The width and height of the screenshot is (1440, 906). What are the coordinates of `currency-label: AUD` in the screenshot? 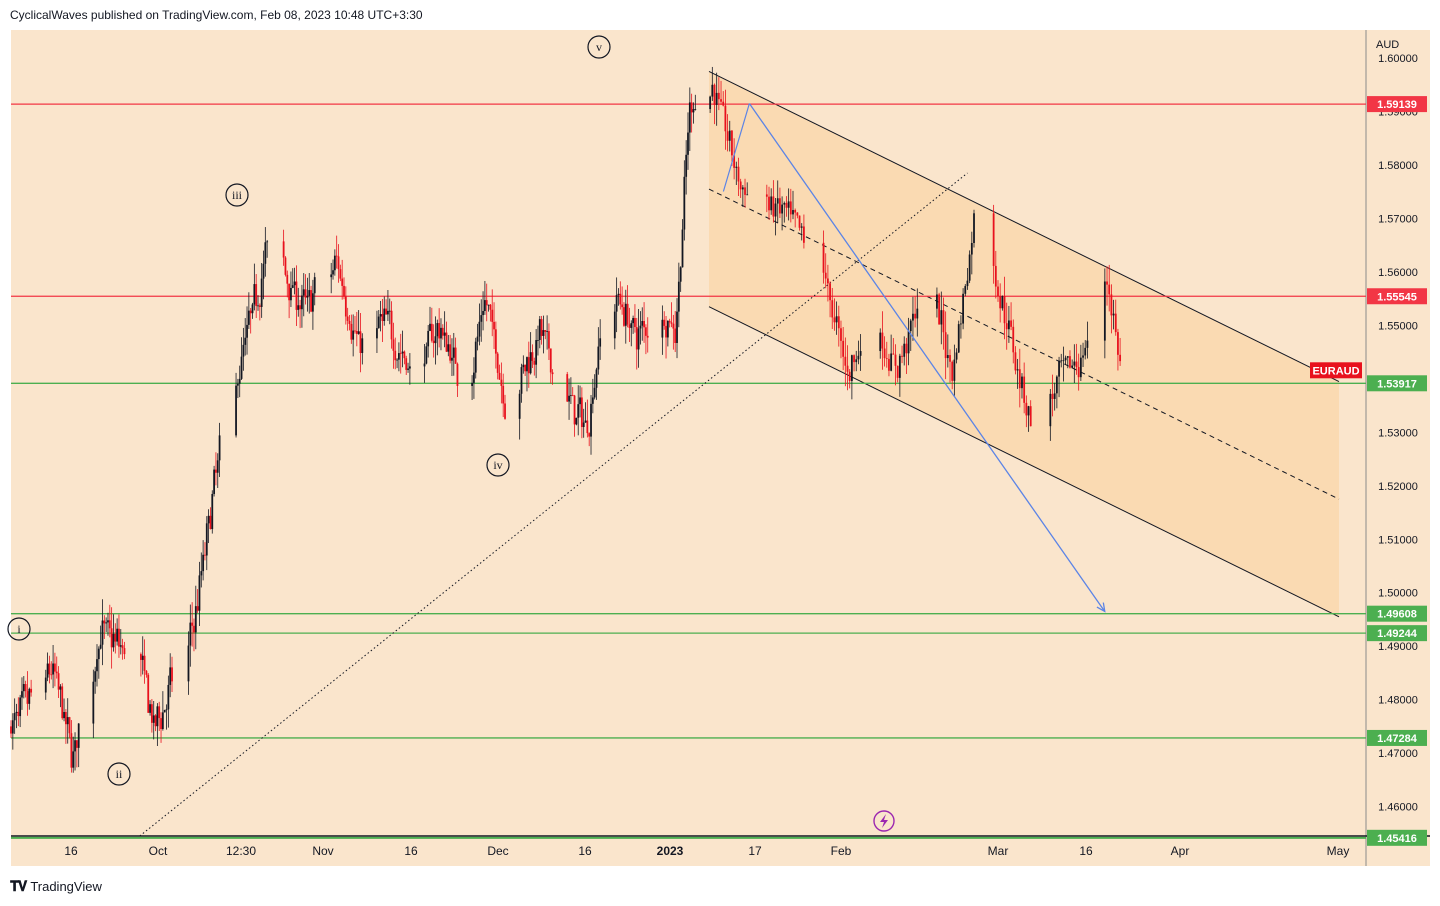 It's located at (1387, 45).